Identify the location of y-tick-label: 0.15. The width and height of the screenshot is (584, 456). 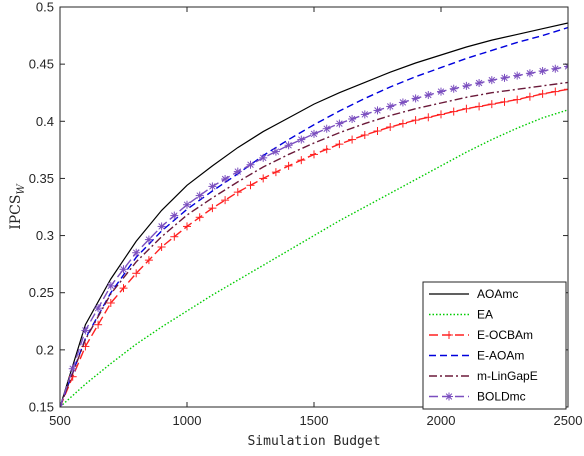
(41, 407).